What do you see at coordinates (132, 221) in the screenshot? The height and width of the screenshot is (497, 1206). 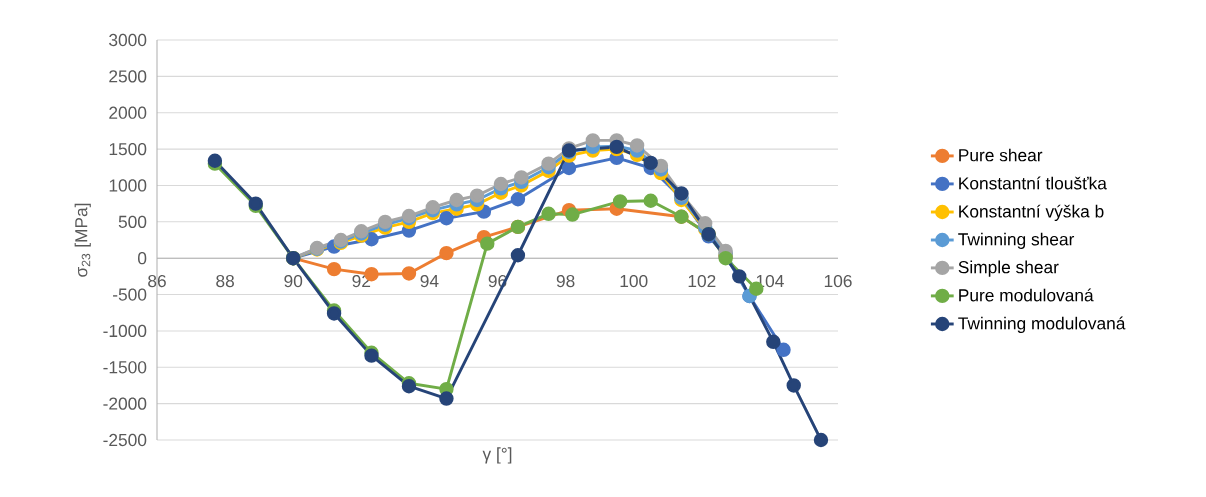 I see `y-tick-label: 500` at bounding box center [132, 221].